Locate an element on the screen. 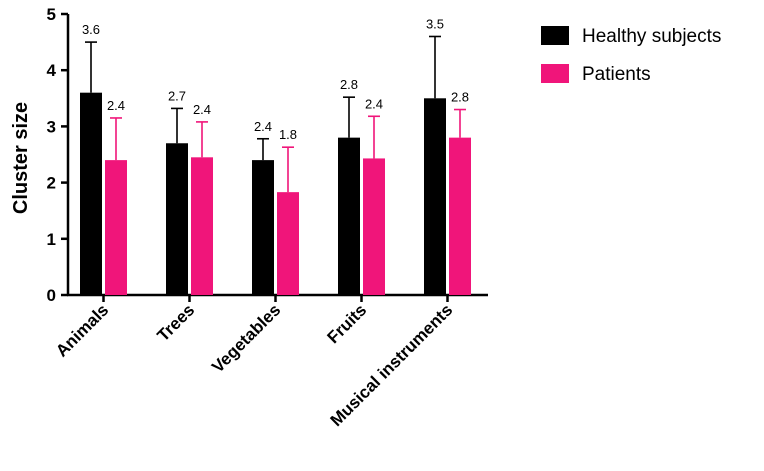  y-tick-label: 2 is located at coordinates (51, 183).